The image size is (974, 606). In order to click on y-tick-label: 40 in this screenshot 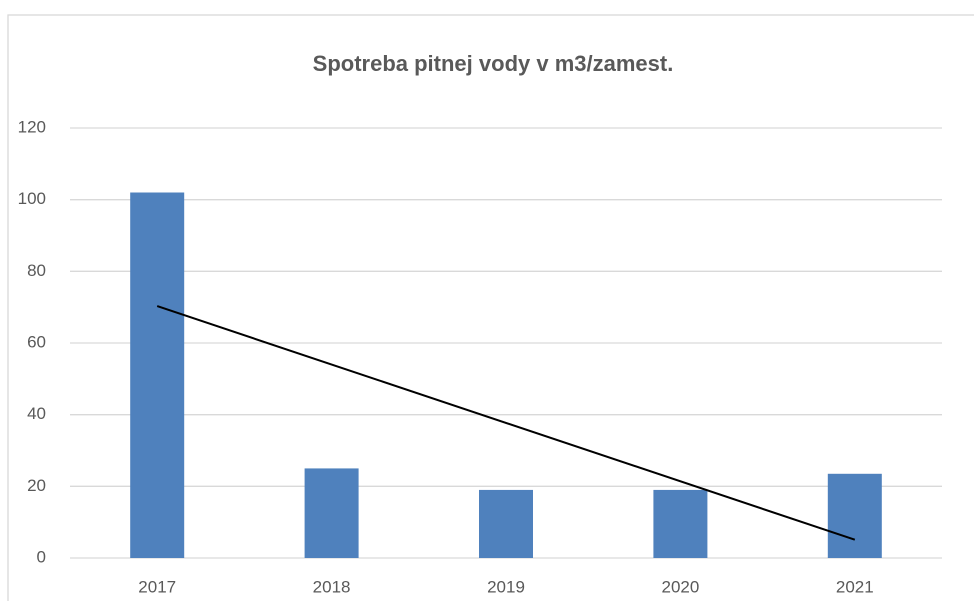, I will do `click(36, 413)`.